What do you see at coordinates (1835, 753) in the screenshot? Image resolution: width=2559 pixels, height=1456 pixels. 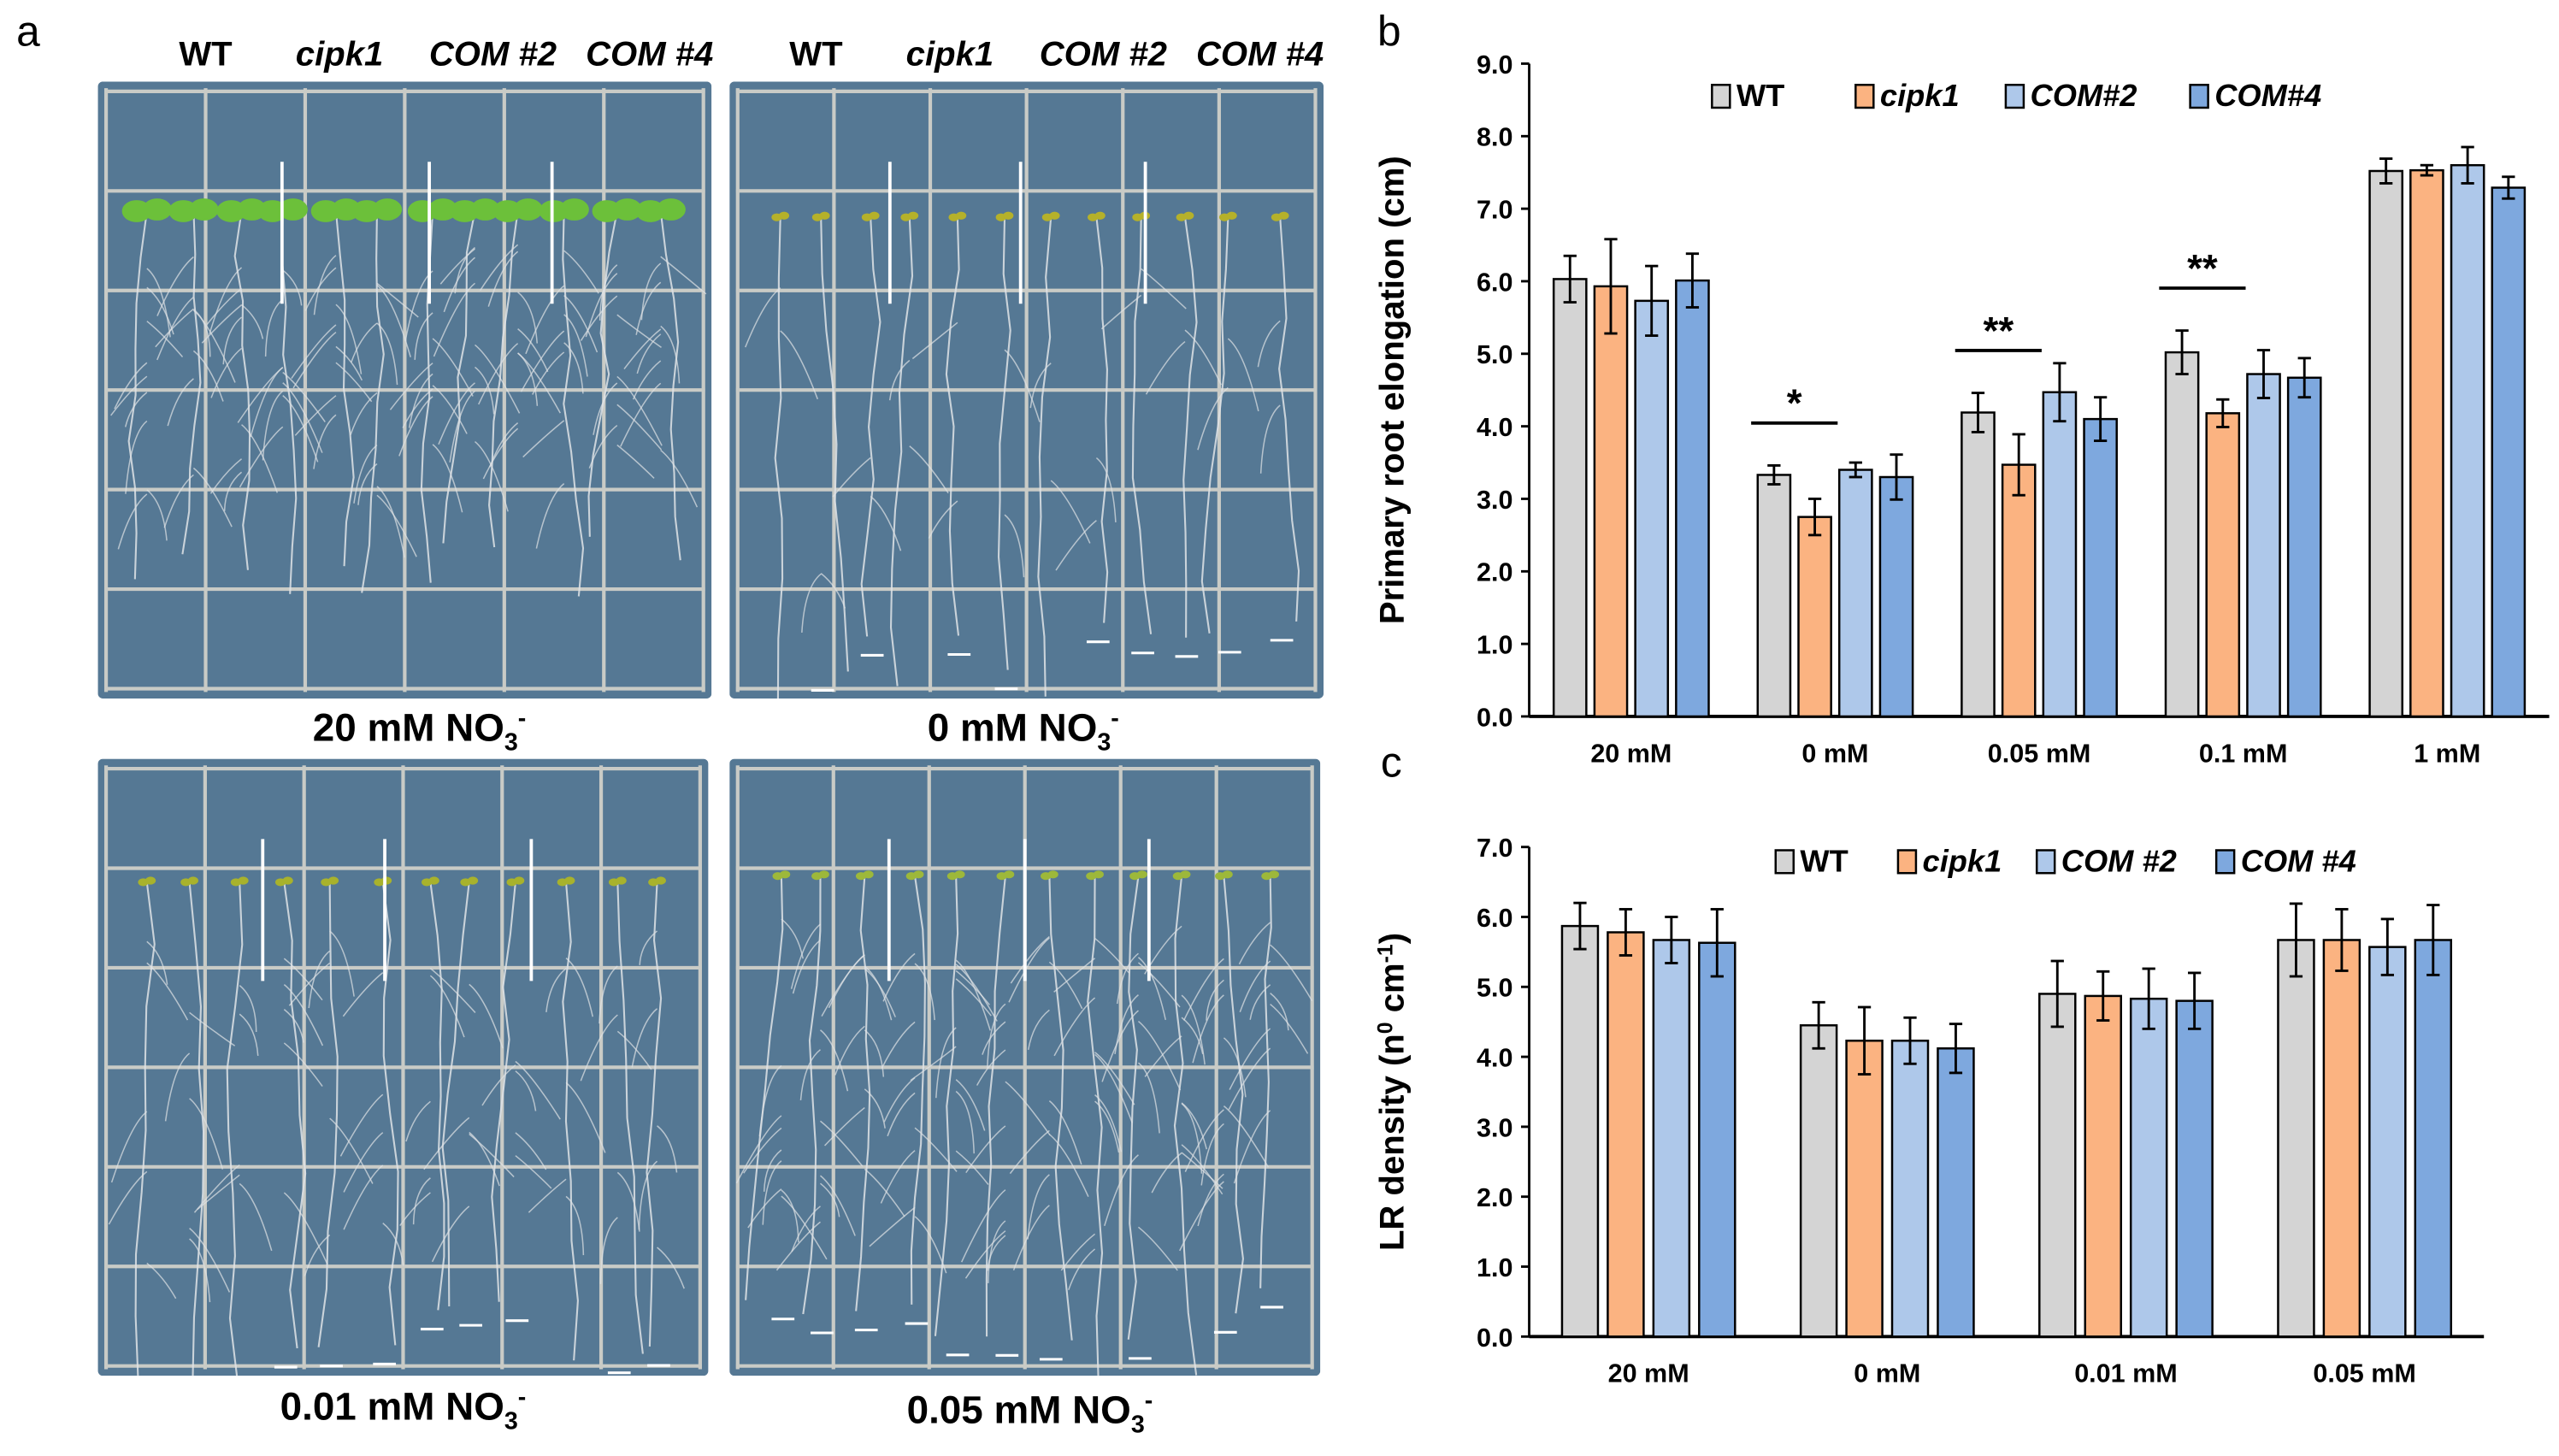 I see `x-tick-label: 0 mM` at bounding box center [1835, 753].